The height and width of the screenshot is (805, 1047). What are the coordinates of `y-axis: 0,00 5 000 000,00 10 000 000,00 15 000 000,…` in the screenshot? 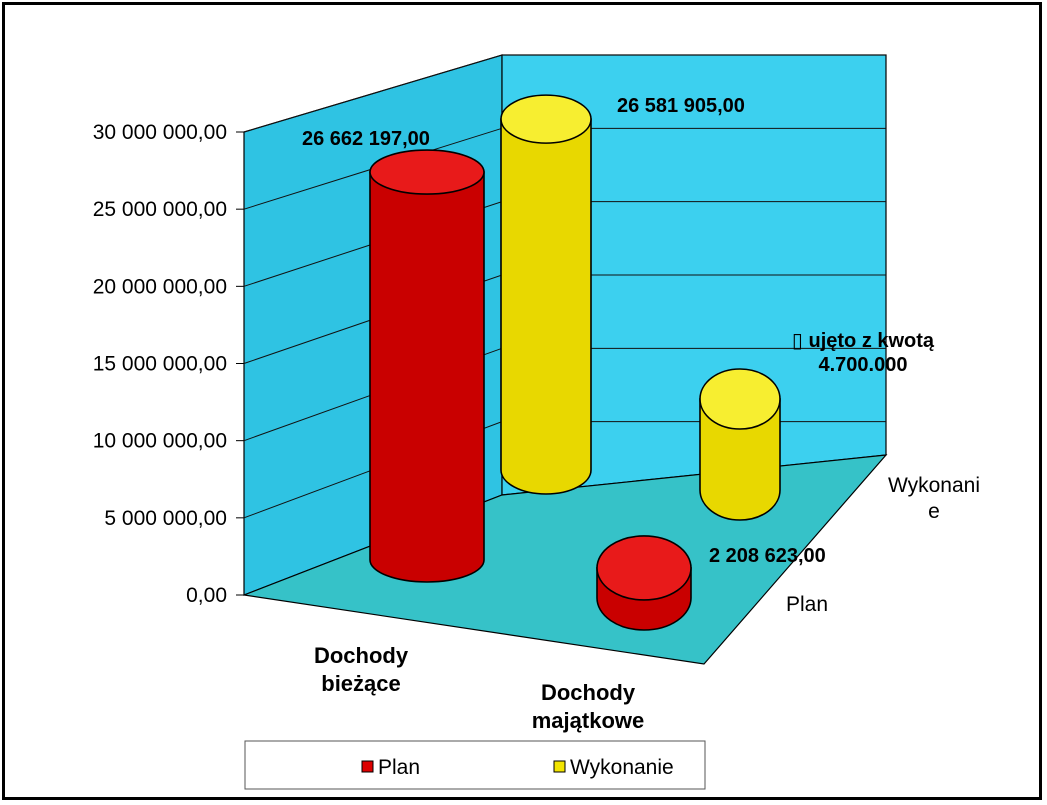 It's located at (168, 364).